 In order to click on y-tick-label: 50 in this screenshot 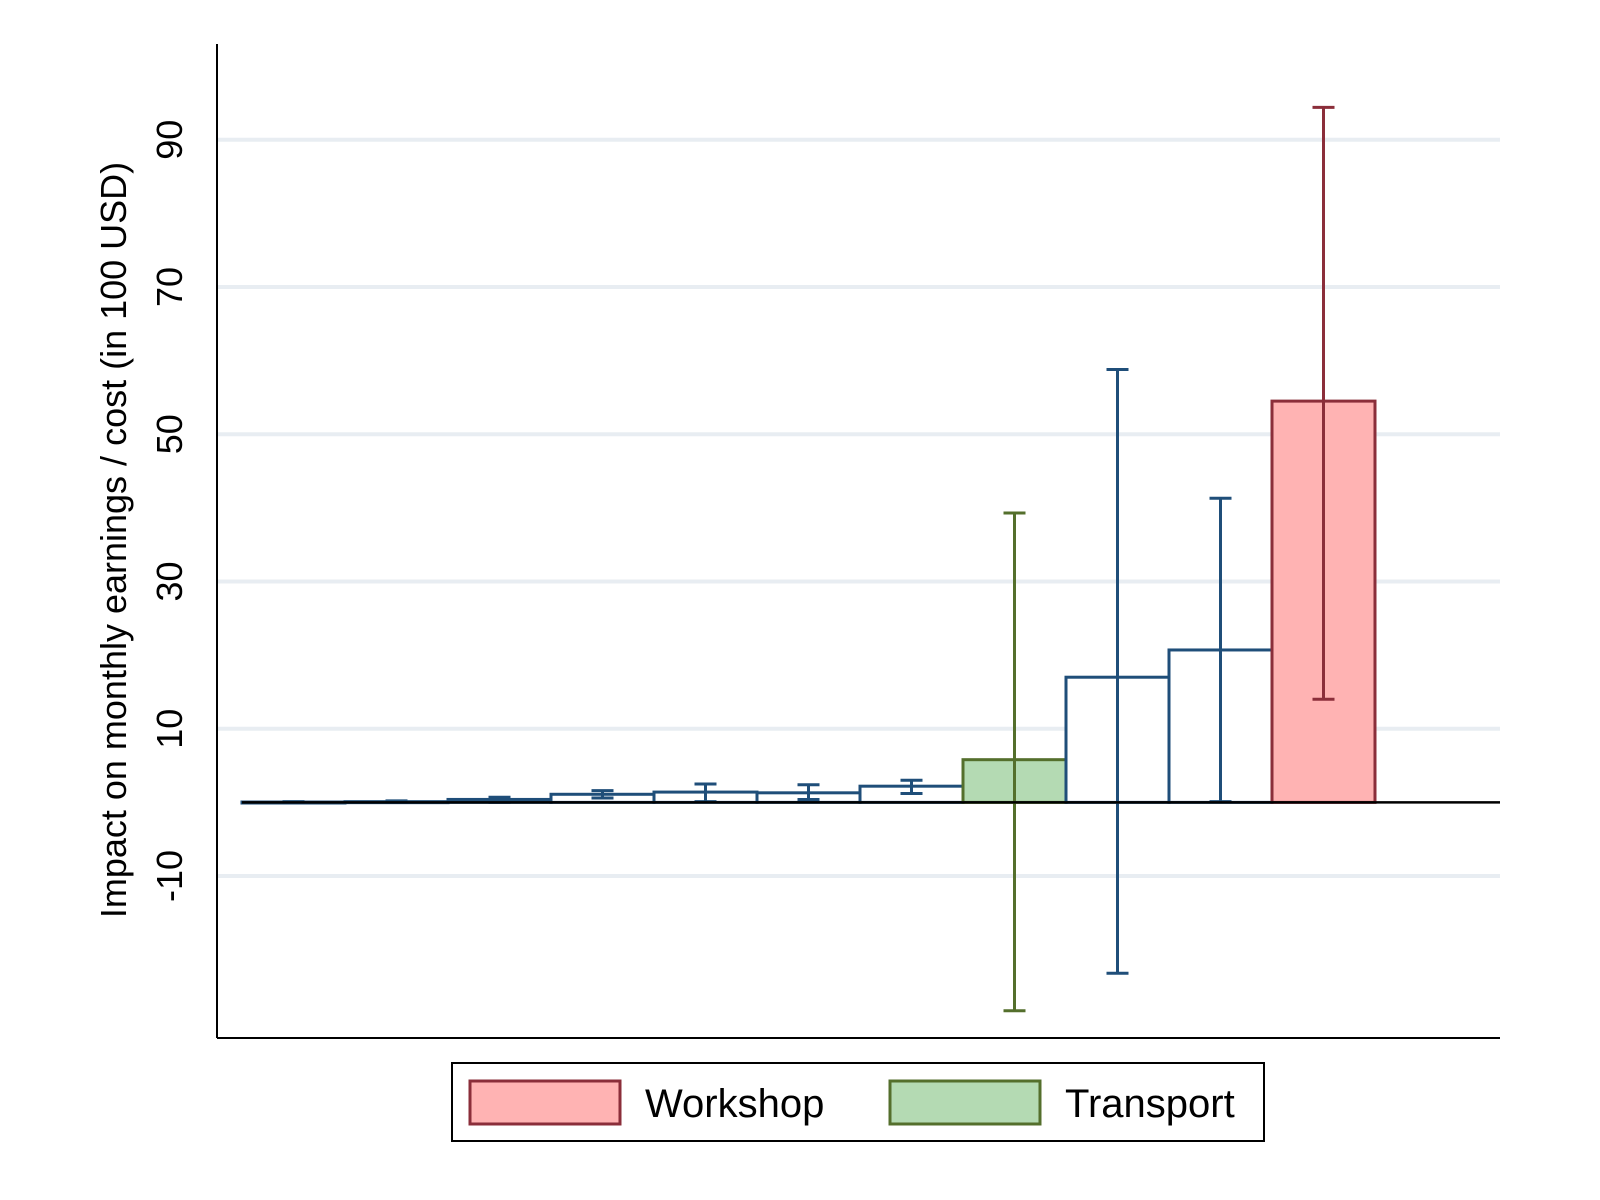, I will do `click(169, 434)`.